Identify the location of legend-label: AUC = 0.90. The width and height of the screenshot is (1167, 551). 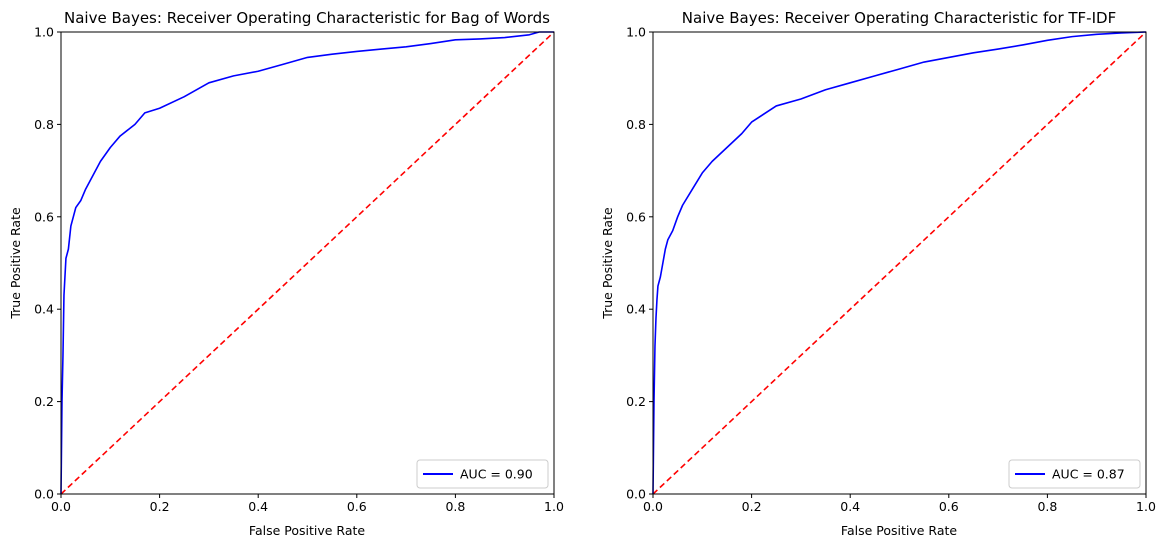
(496, 474).